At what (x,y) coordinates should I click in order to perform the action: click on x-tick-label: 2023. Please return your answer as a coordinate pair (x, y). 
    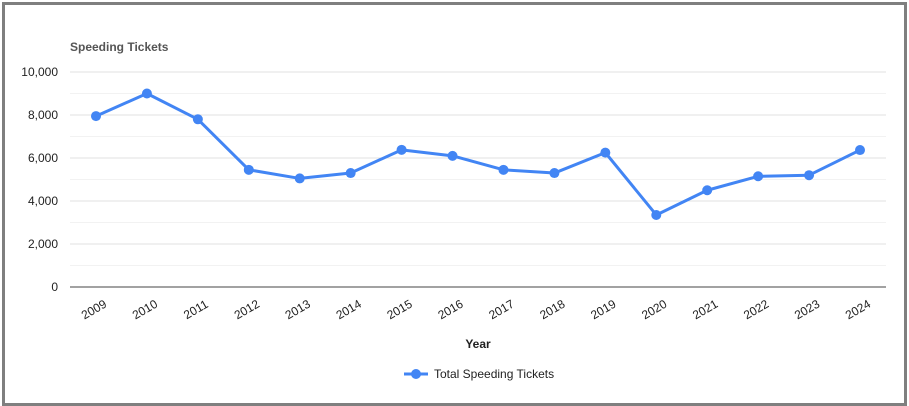
    Looking at the image, I should click on (807, 310).